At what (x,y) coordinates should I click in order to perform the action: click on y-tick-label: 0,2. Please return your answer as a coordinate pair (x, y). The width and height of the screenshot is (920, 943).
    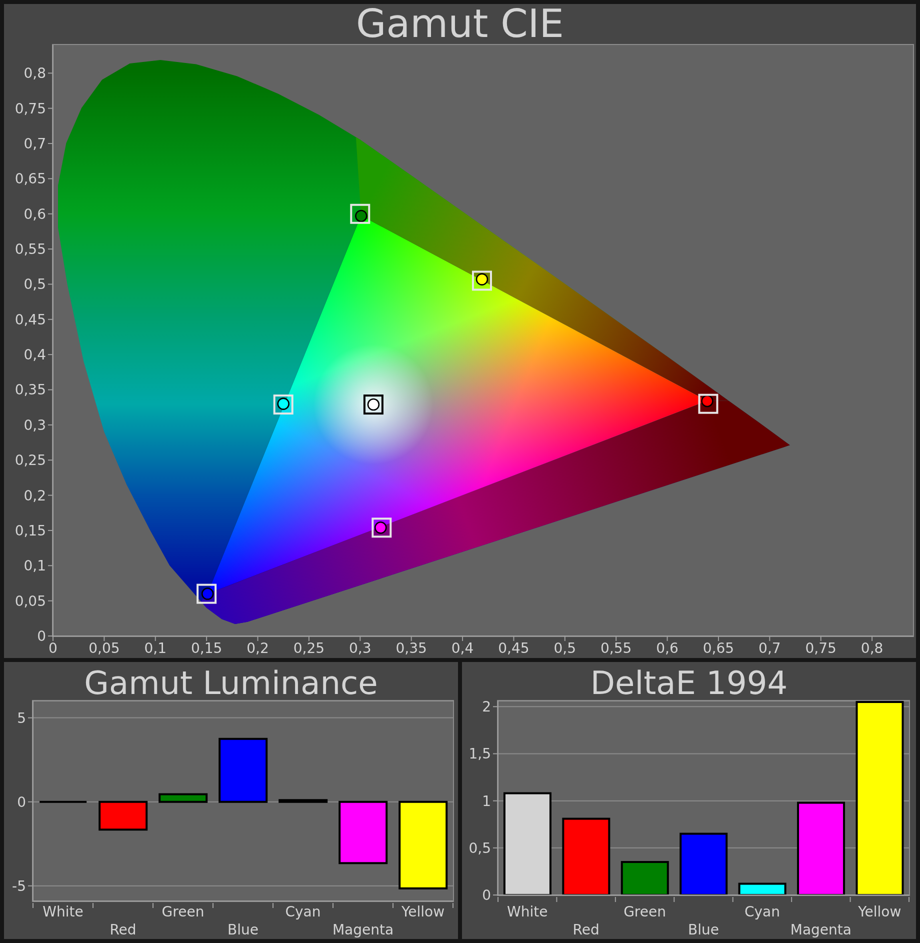
    Looking at the image, I should click on (35, 495).